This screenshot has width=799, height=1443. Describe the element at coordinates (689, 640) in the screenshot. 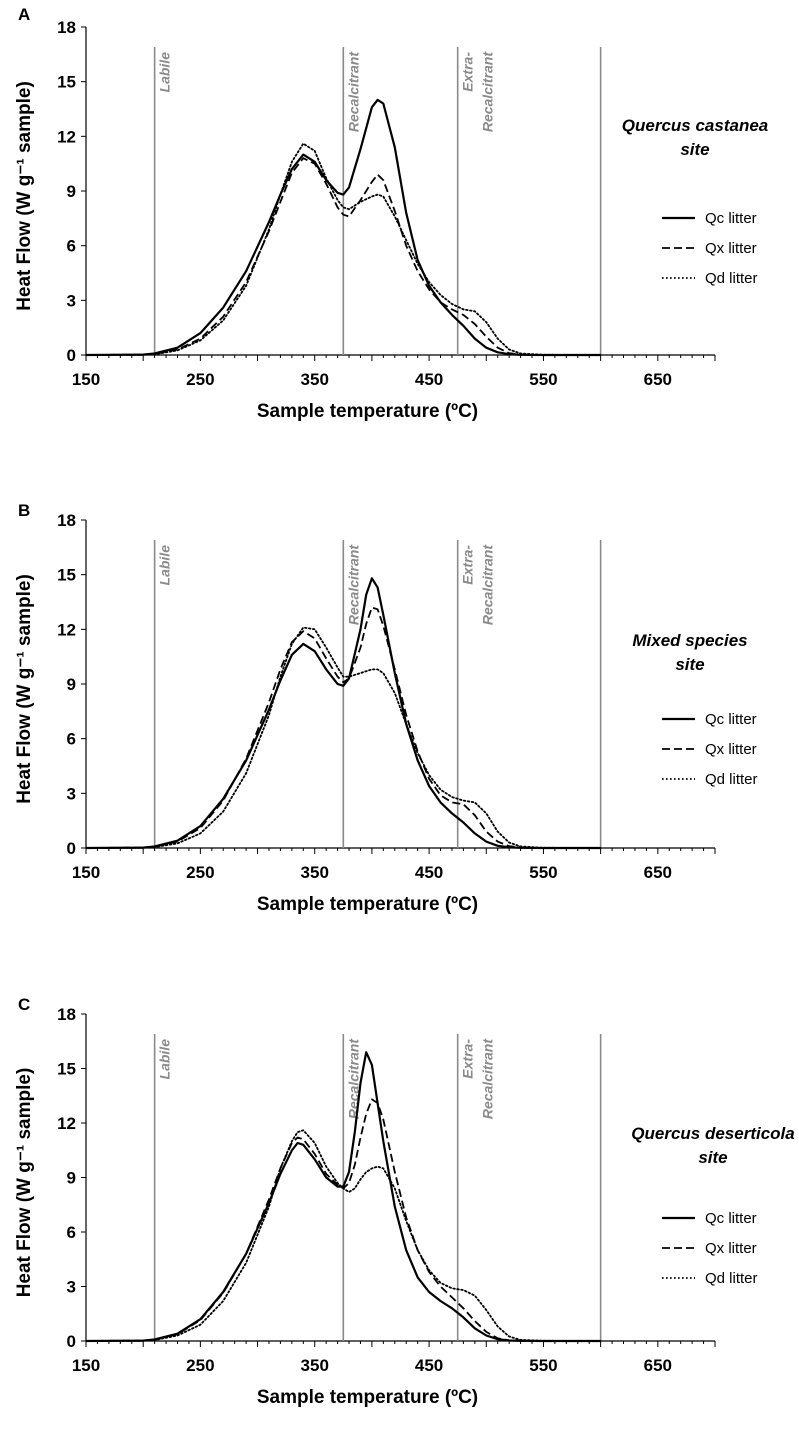

I see `site-label: Mixed species` at that location.